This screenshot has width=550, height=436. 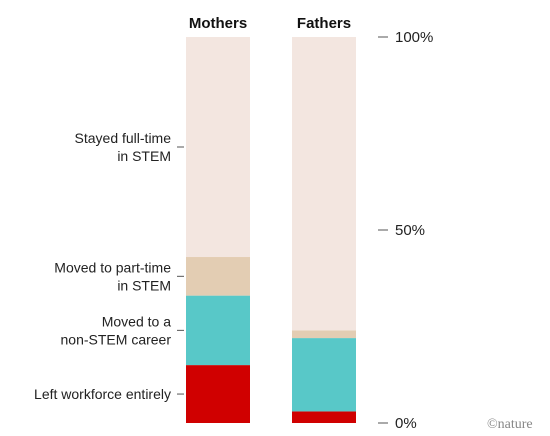 What do you see at coordinates (324, 375) in the screenshot?
I see `bar-segment-fathers-moved-to-a-non-stem-career` at bounding box center [324, 375].